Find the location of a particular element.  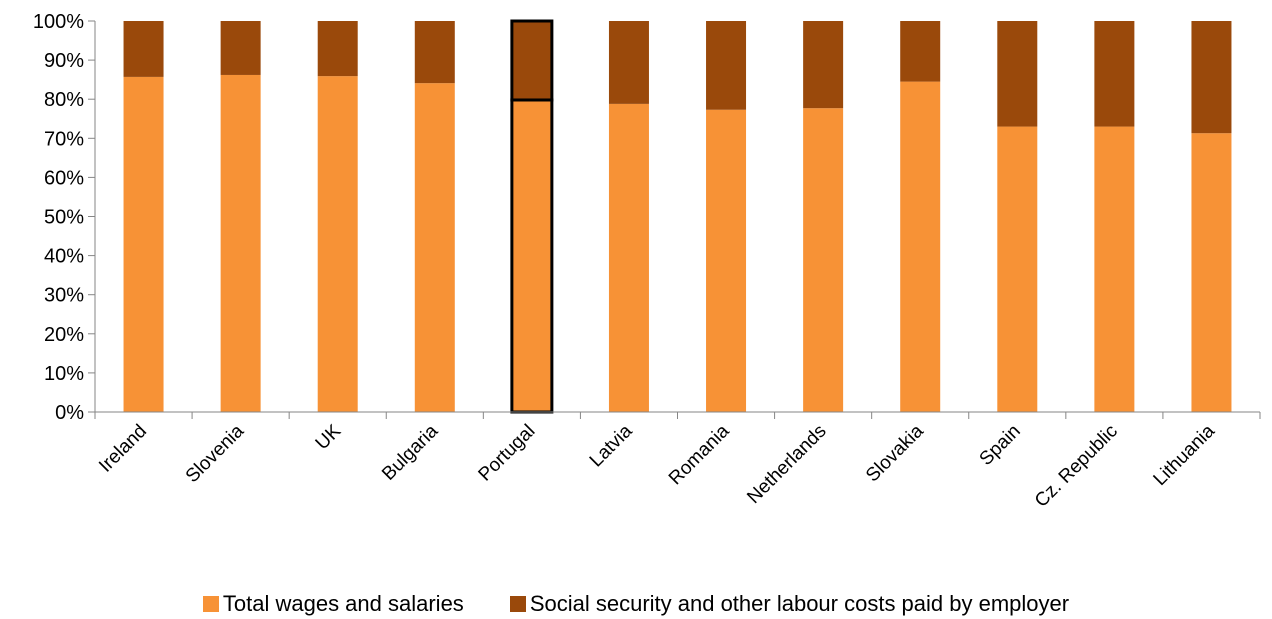

x-tick-label: Slovenia is located at coordinates (215, 453).